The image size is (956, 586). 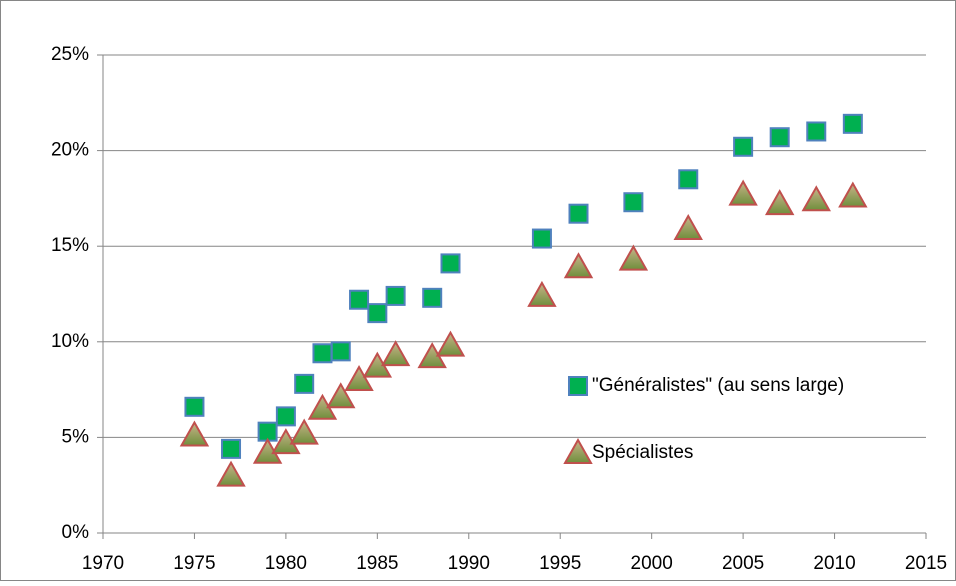 What do you see at coordinates (70, 341) in the screenshot?
I see `y-tick-label: 10%` at bounding box center [70, 341].